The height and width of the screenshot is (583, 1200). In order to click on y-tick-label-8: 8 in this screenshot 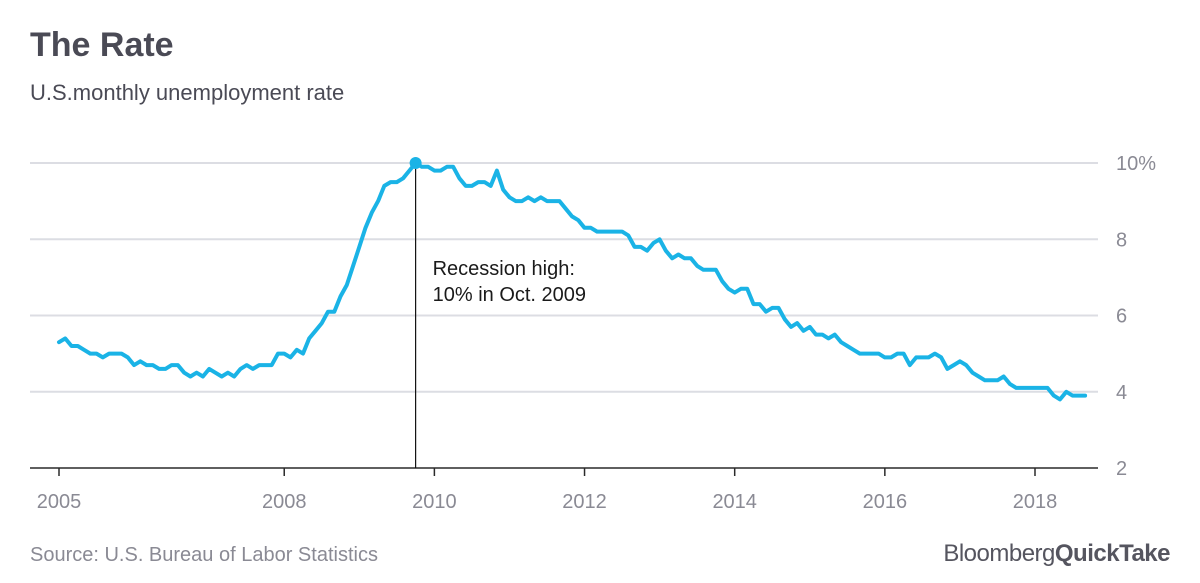, I will do `click(1121, 240)`.